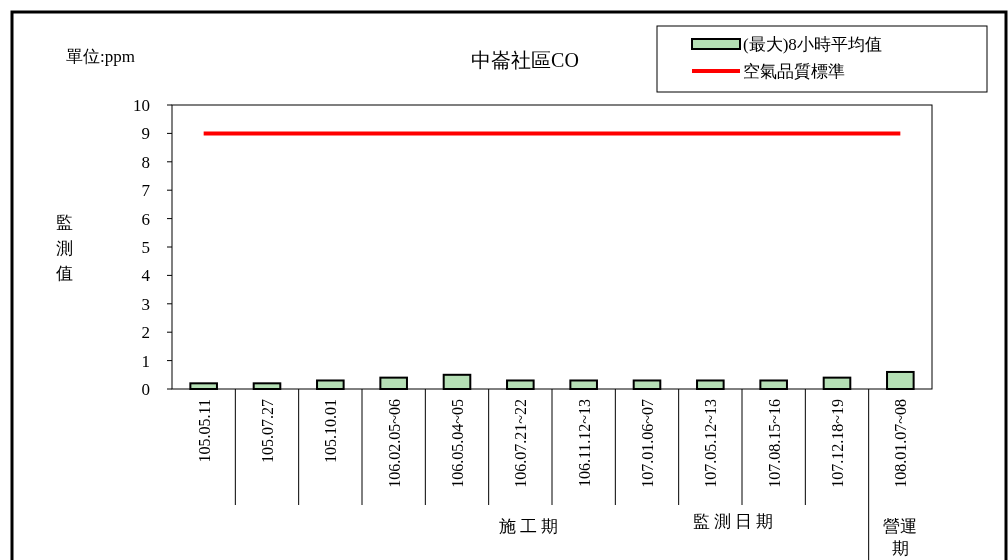 The height and width of the screenshot is (560, 1008). I want to click on y-tick-label: 1, so click(145, 361).